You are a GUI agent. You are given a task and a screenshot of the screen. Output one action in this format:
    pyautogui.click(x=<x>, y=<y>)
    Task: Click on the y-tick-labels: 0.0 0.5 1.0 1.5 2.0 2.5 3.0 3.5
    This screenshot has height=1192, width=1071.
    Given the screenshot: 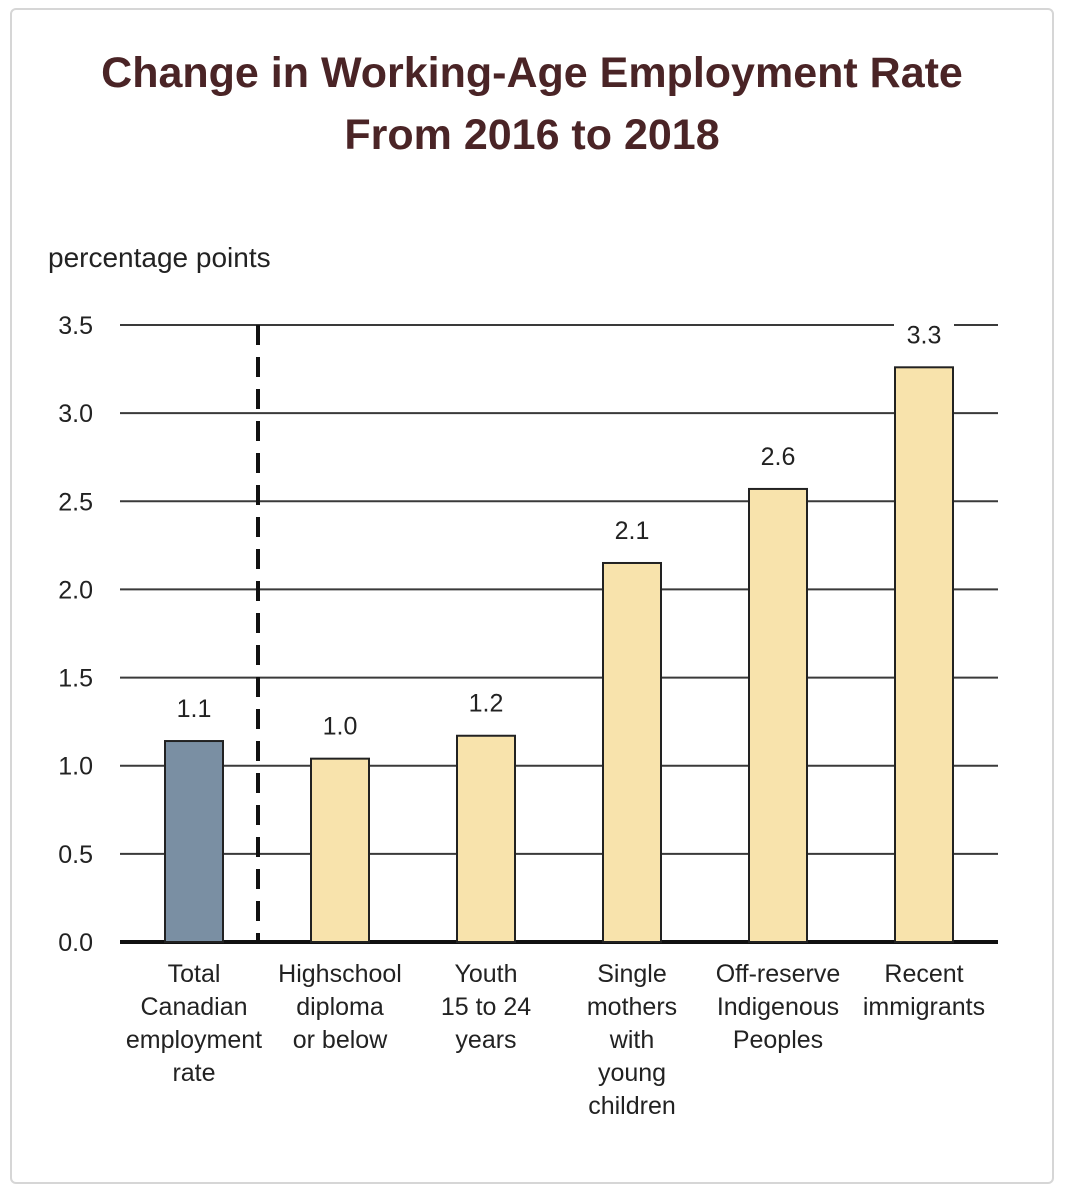 What is the action you would take?
    pyautogui.click(x=75, y=634)
    